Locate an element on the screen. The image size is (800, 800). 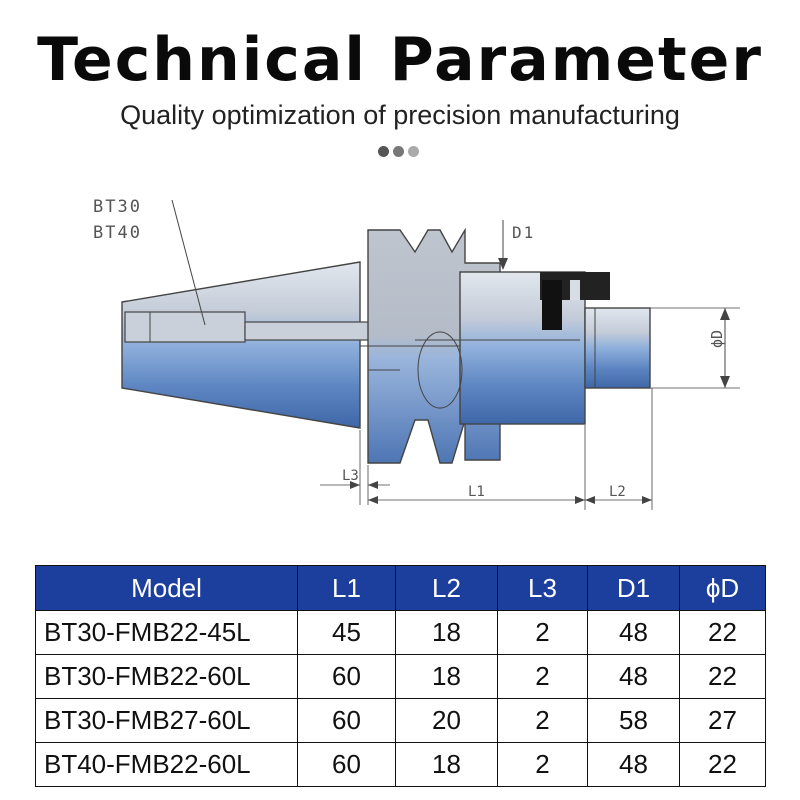
cell-phi-d: 27 is located at coordinates (722, 720).